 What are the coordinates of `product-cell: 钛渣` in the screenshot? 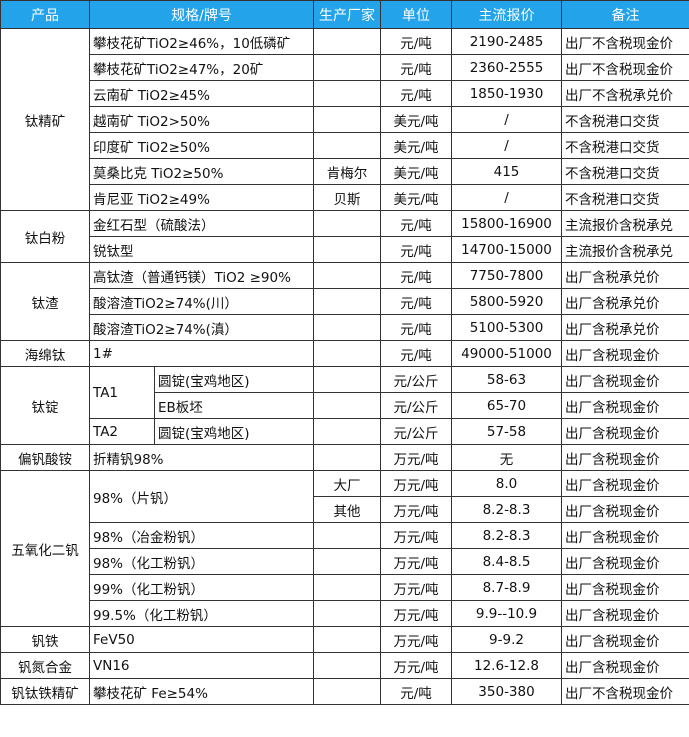 It's located at (45, 301).